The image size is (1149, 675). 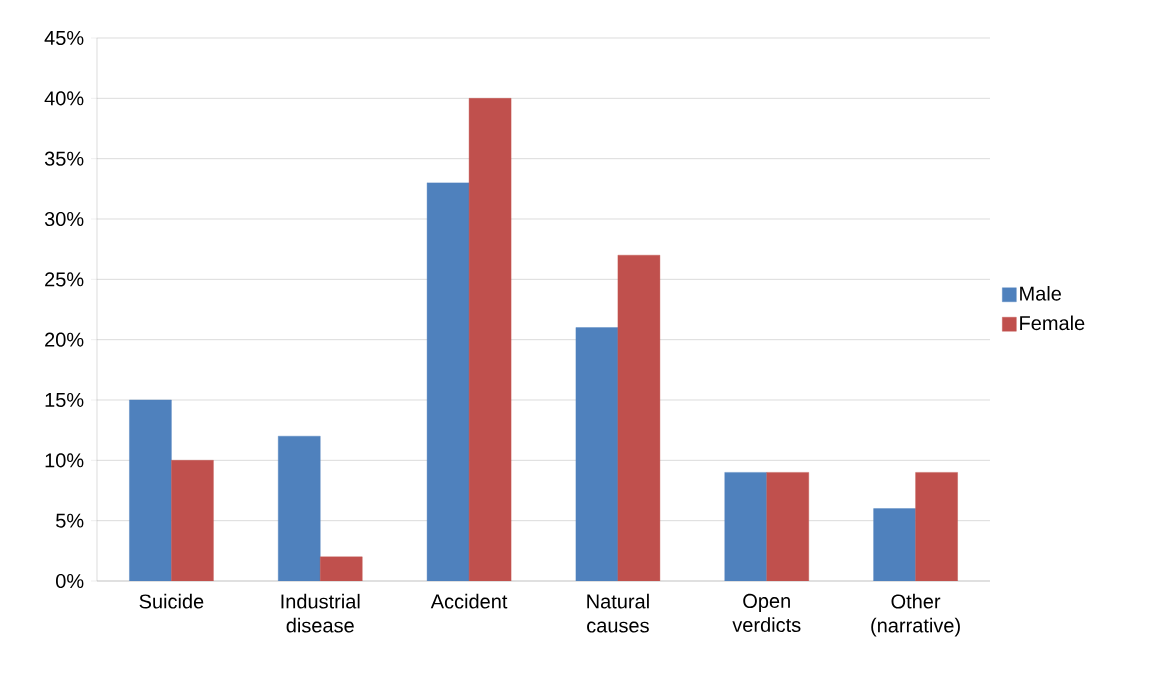 I want to click on x-tick-label: Natural causes, so click(x=618, y=613).